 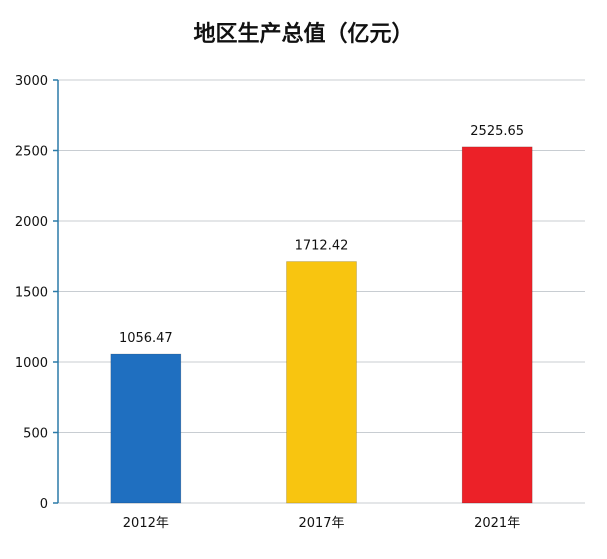 I want to click on y-tick-label: 1500, so click(x=31, y=293).